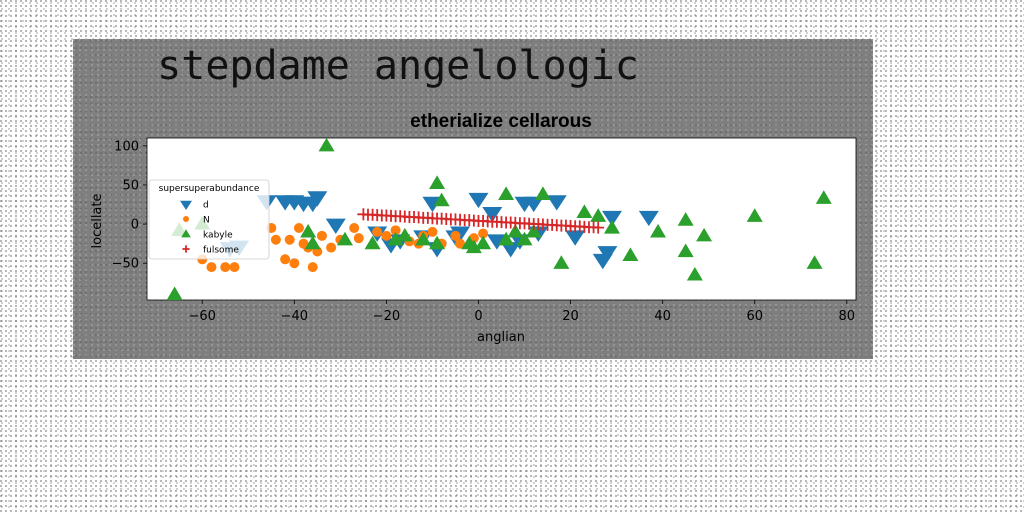 Image resolution: width=1024 pixels, height=512 pixels. What do you see at coordinates (126, 146) in the screenshot?
I see `y-tick-label: 100` at bounding box center [126, 146].